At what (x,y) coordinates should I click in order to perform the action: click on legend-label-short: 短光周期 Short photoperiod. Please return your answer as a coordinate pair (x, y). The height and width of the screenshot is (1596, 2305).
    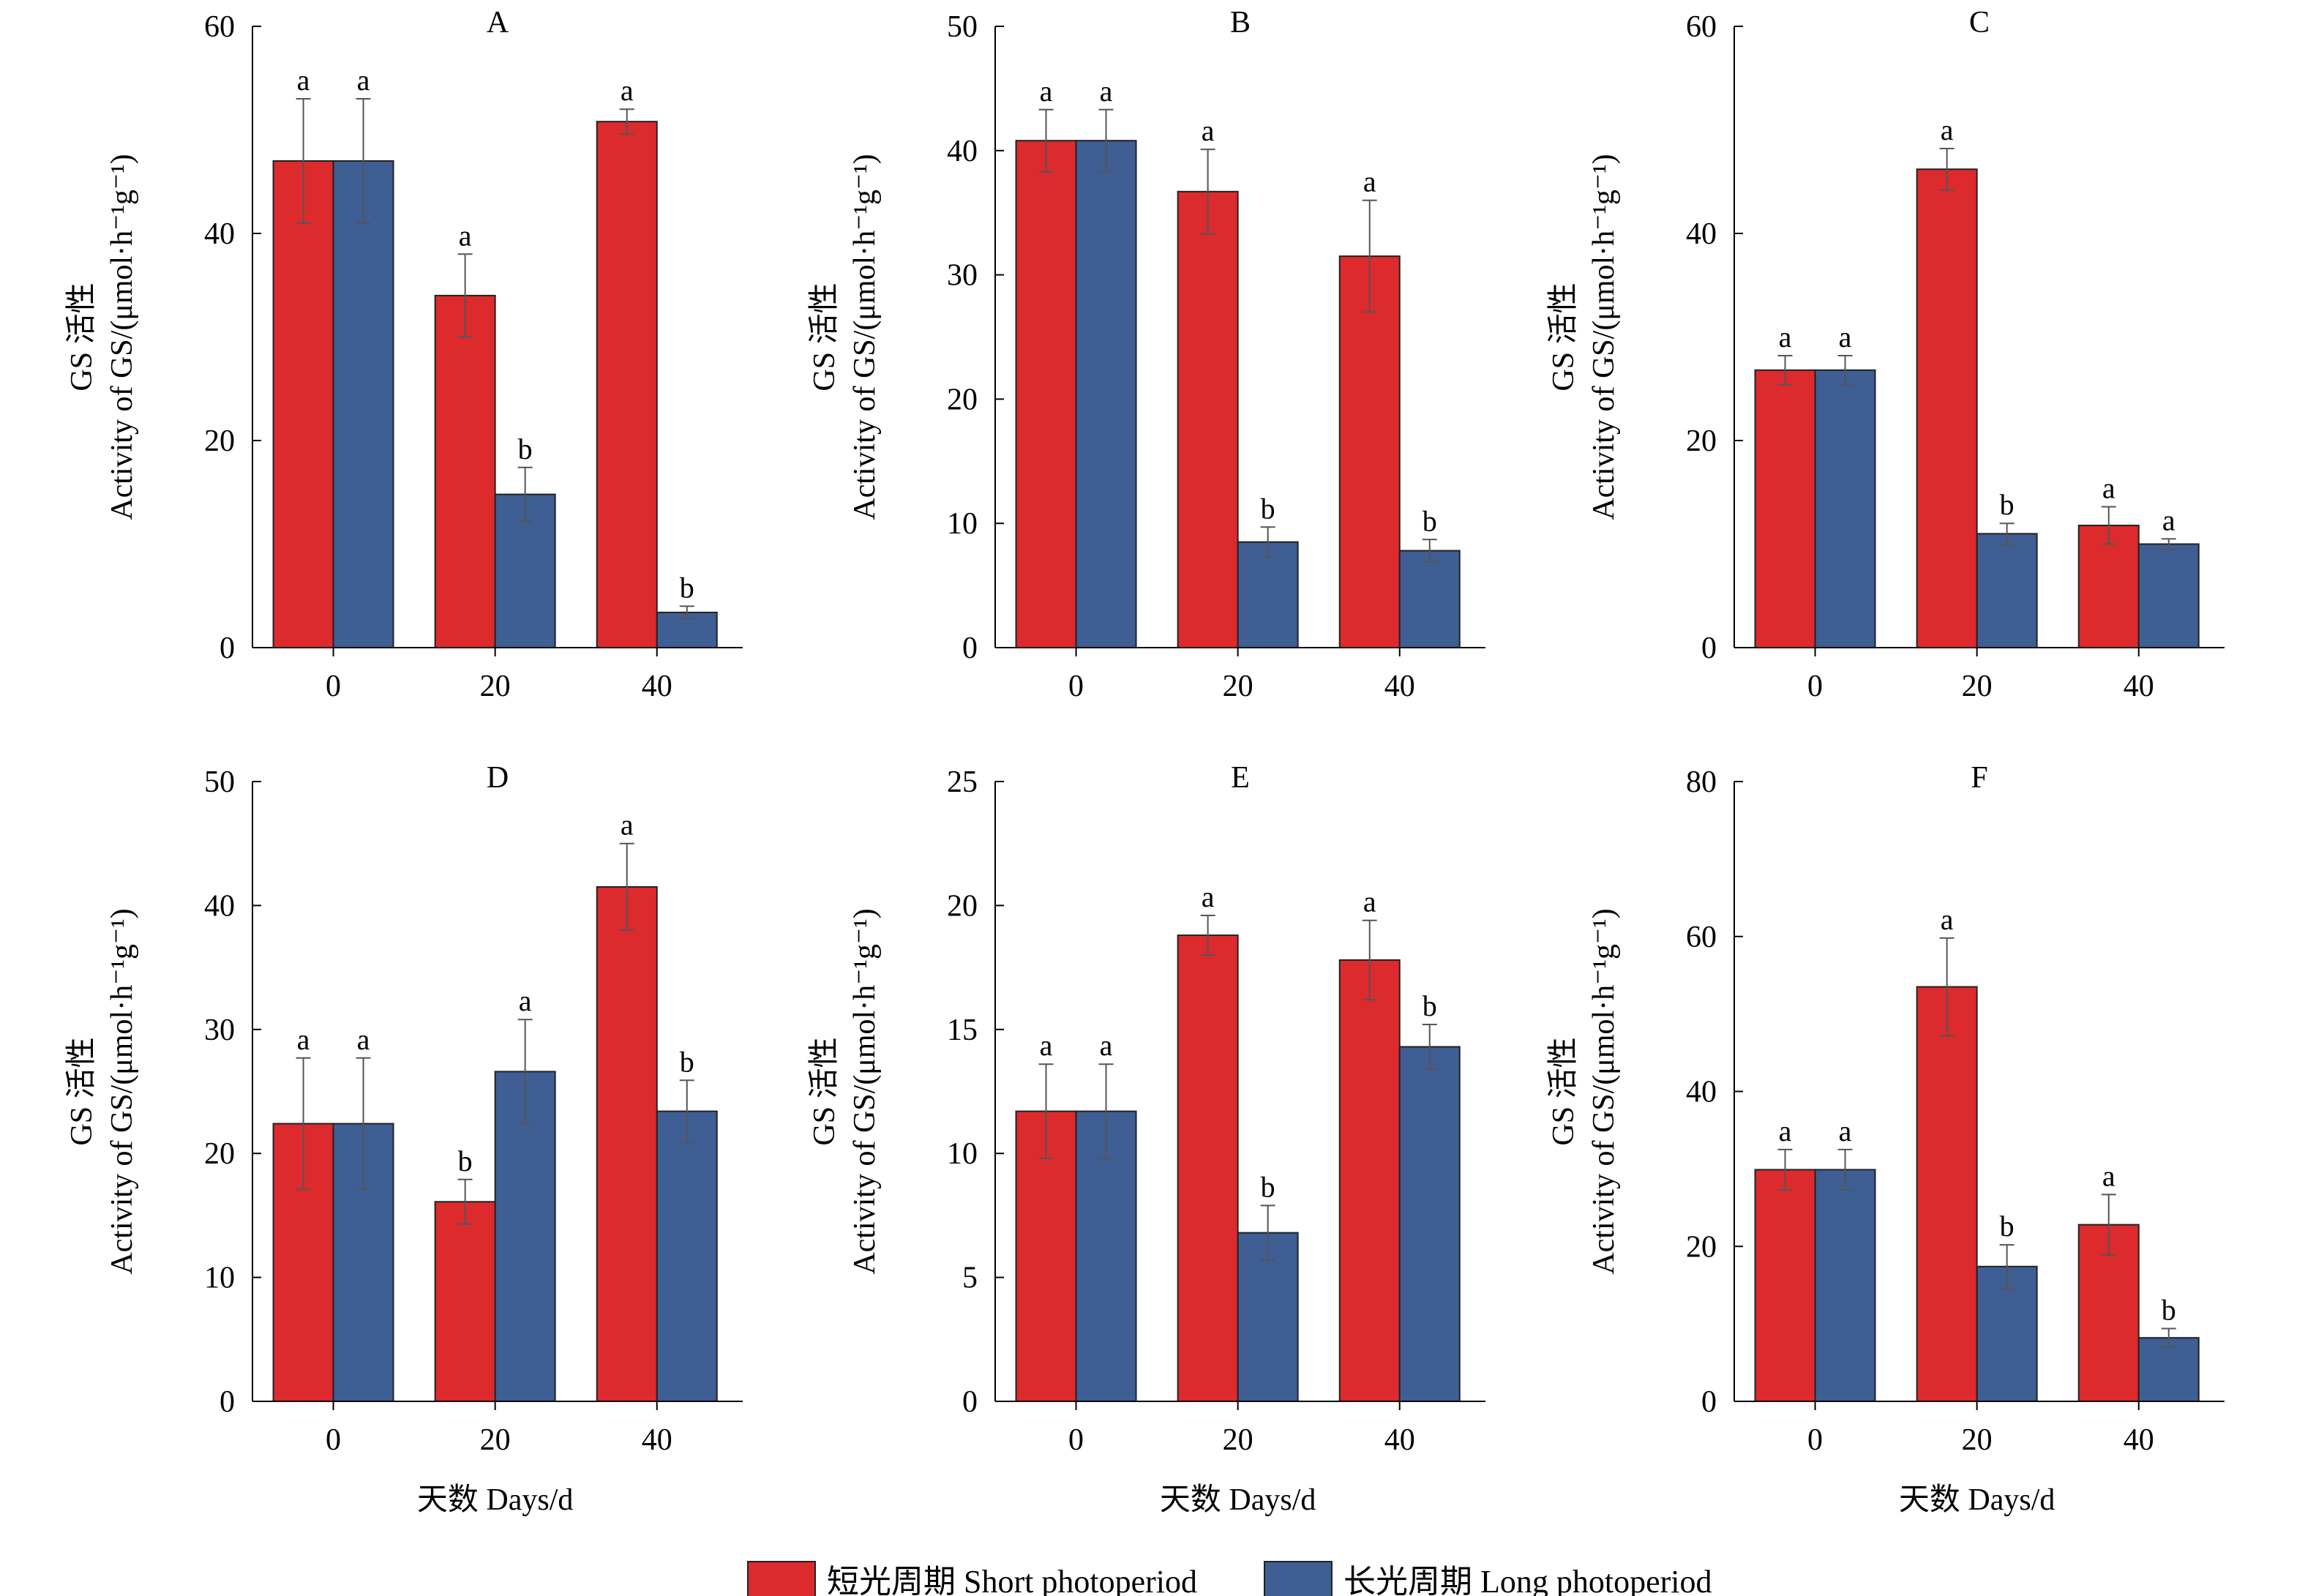
    Looking at the image, I should click on (1012, 1580).